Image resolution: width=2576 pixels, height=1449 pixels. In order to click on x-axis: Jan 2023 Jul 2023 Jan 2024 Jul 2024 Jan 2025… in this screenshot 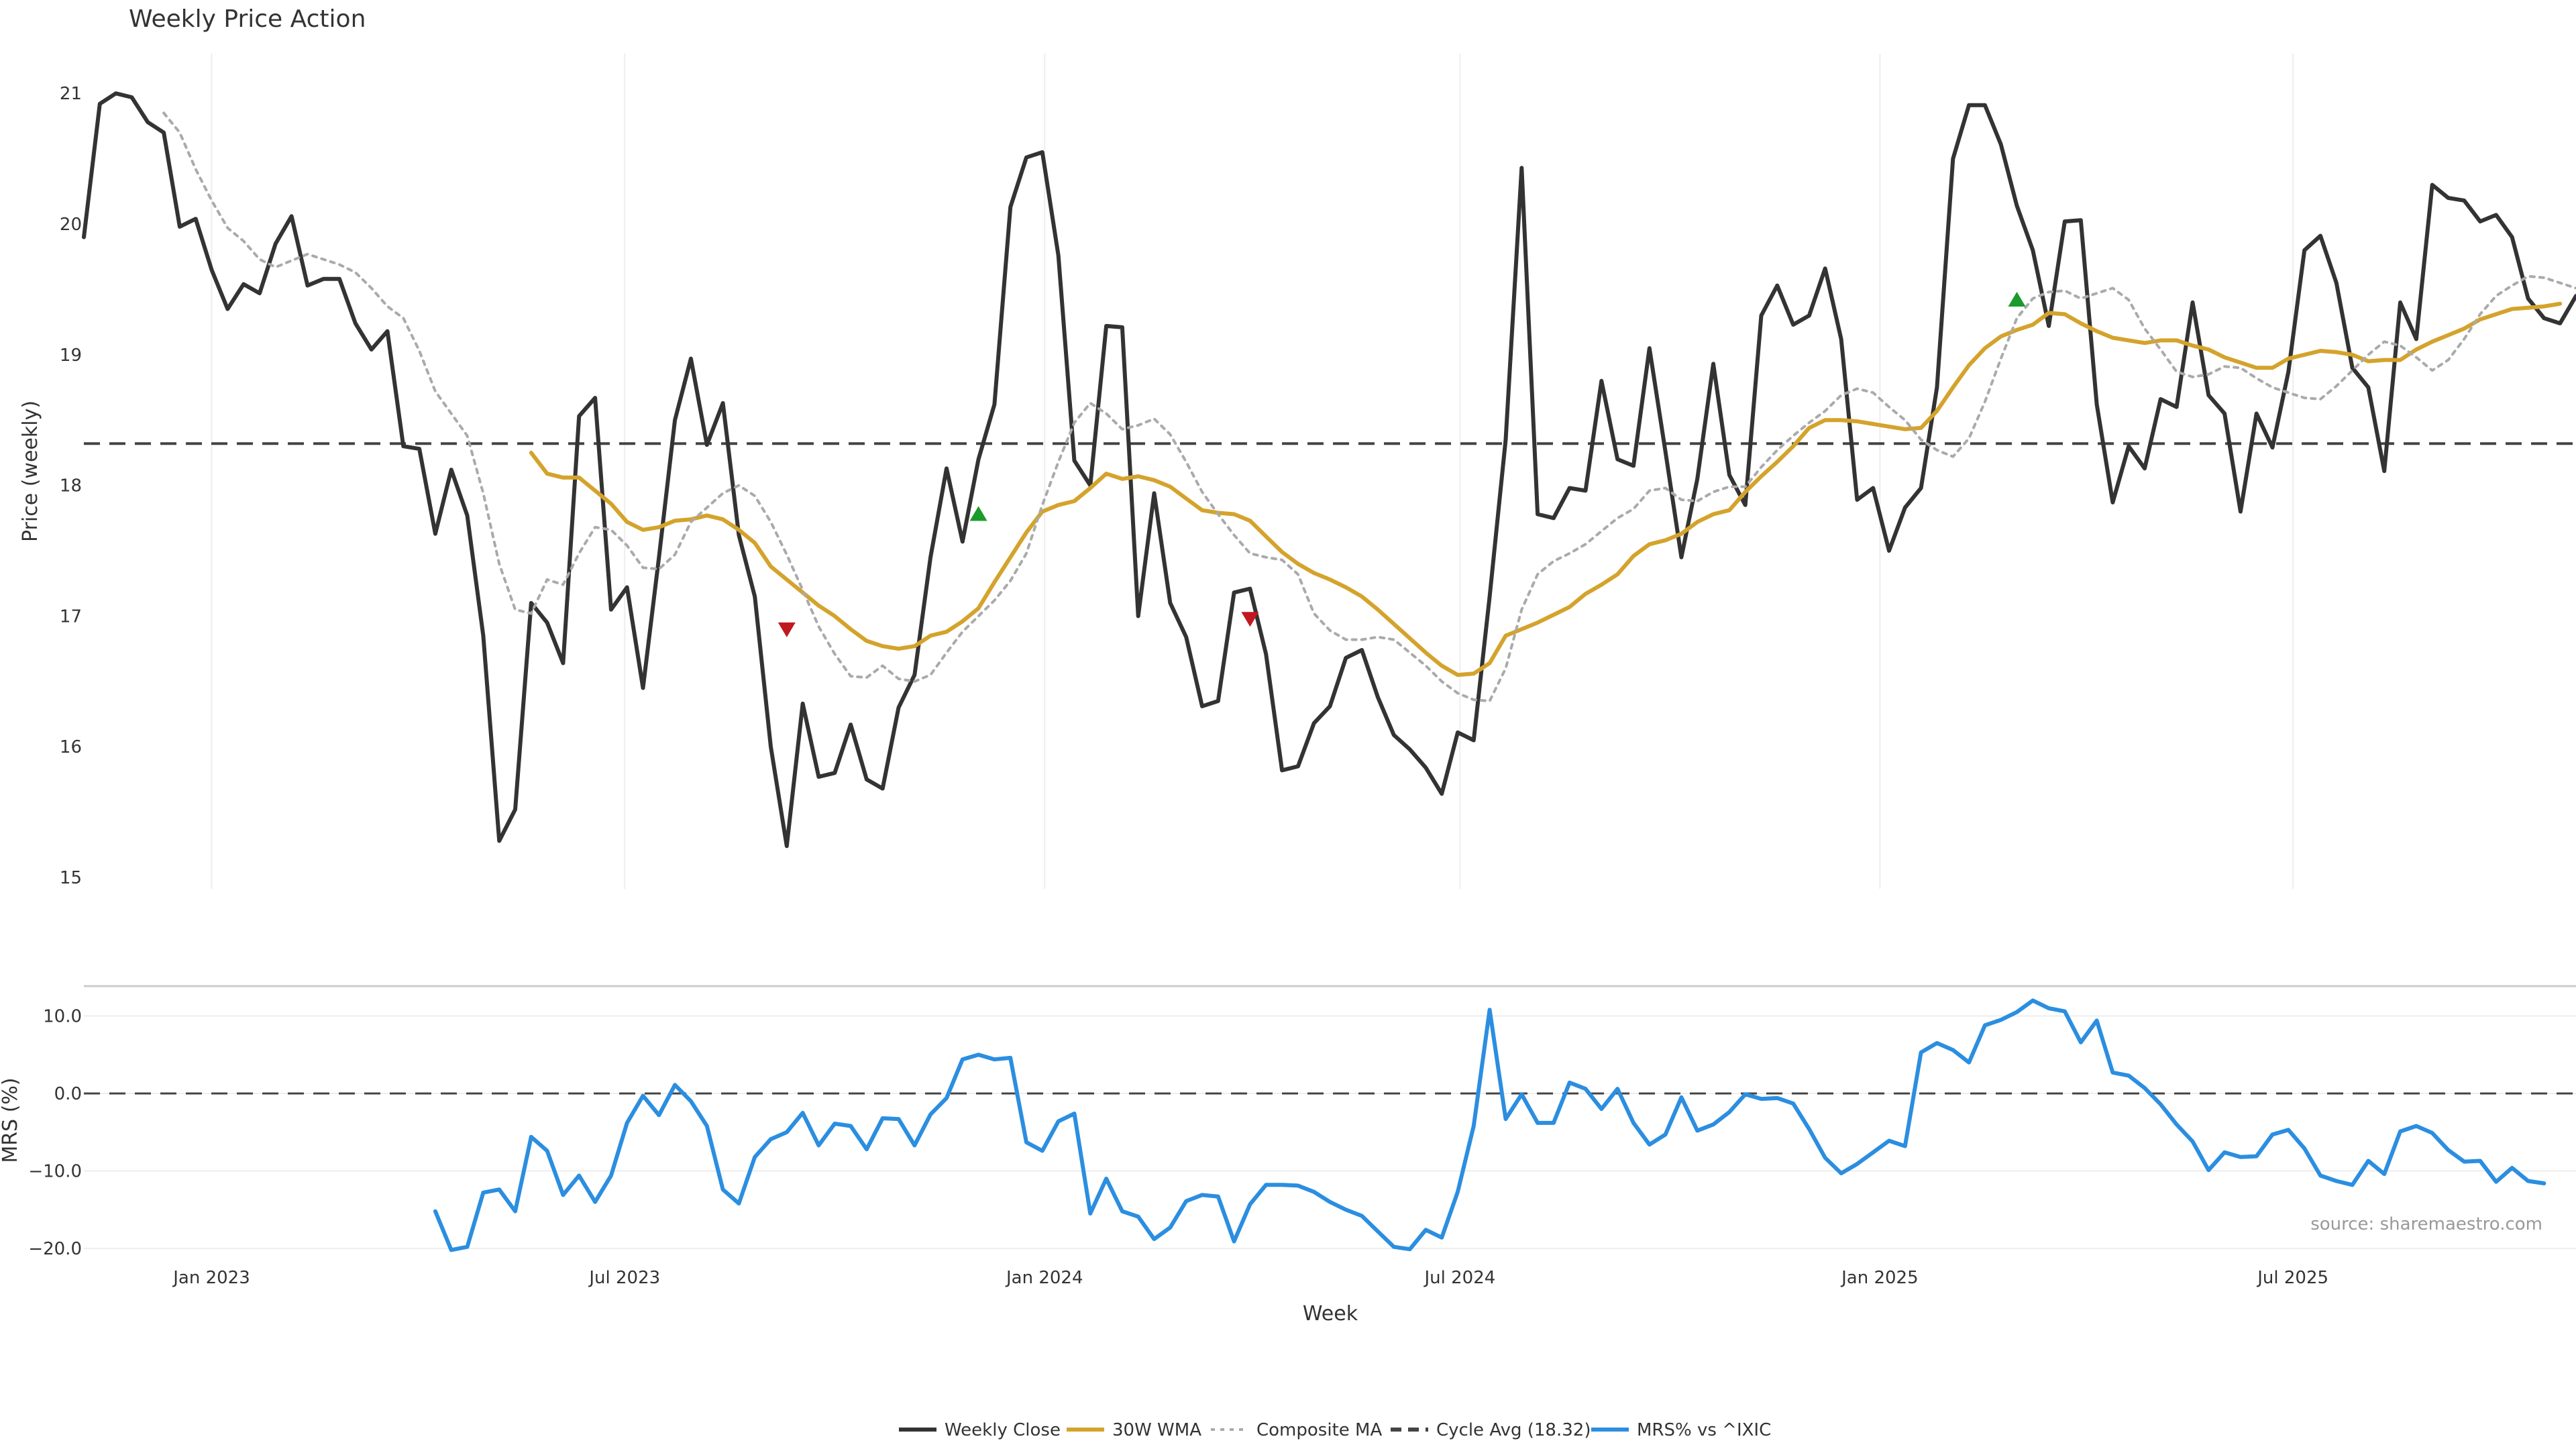, I will do `click(1250, 1278)`.